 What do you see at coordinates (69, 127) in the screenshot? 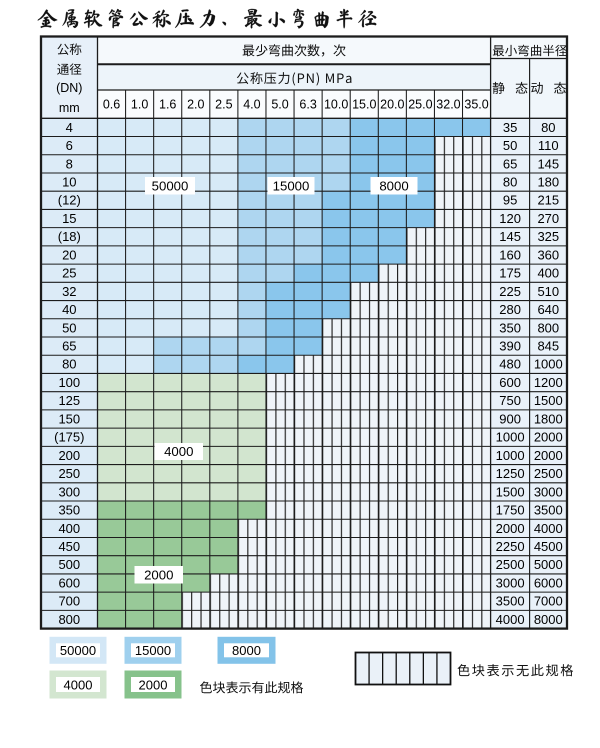
I see `svg-text: 4` at bounding box center [69, 127].